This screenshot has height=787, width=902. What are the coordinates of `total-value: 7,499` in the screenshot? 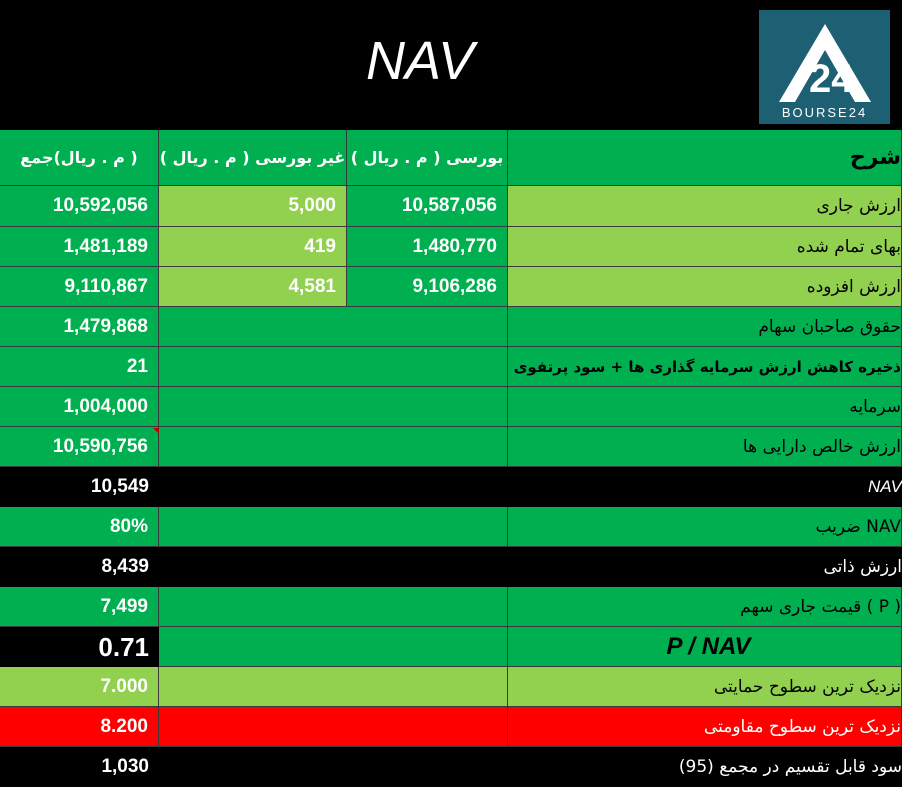 It's located at (79, 607).